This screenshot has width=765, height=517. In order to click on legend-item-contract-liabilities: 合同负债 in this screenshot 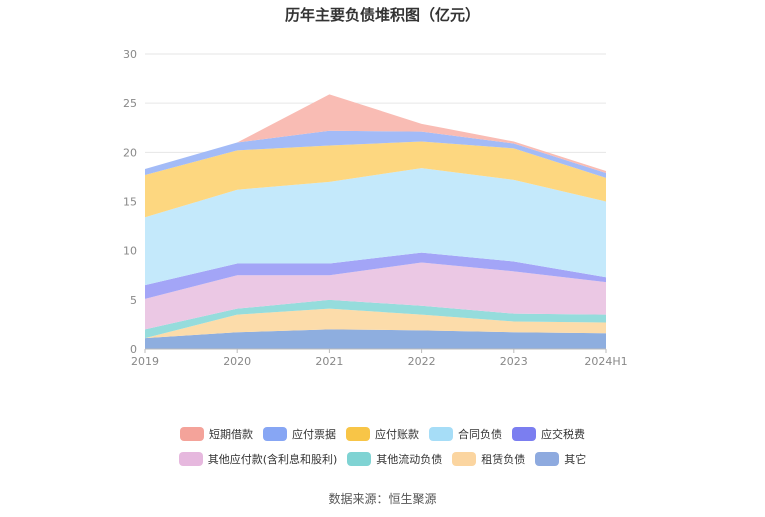, I will do `click(465, 434)`.